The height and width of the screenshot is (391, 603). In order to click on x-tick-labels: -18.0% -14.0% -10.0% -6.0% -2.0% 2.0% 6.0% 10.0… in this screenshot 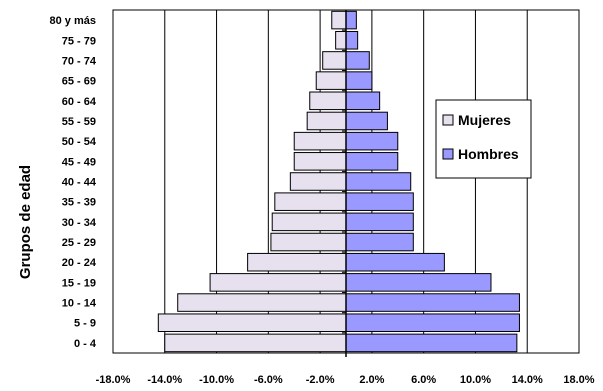, I will do `click(345, 380)`.